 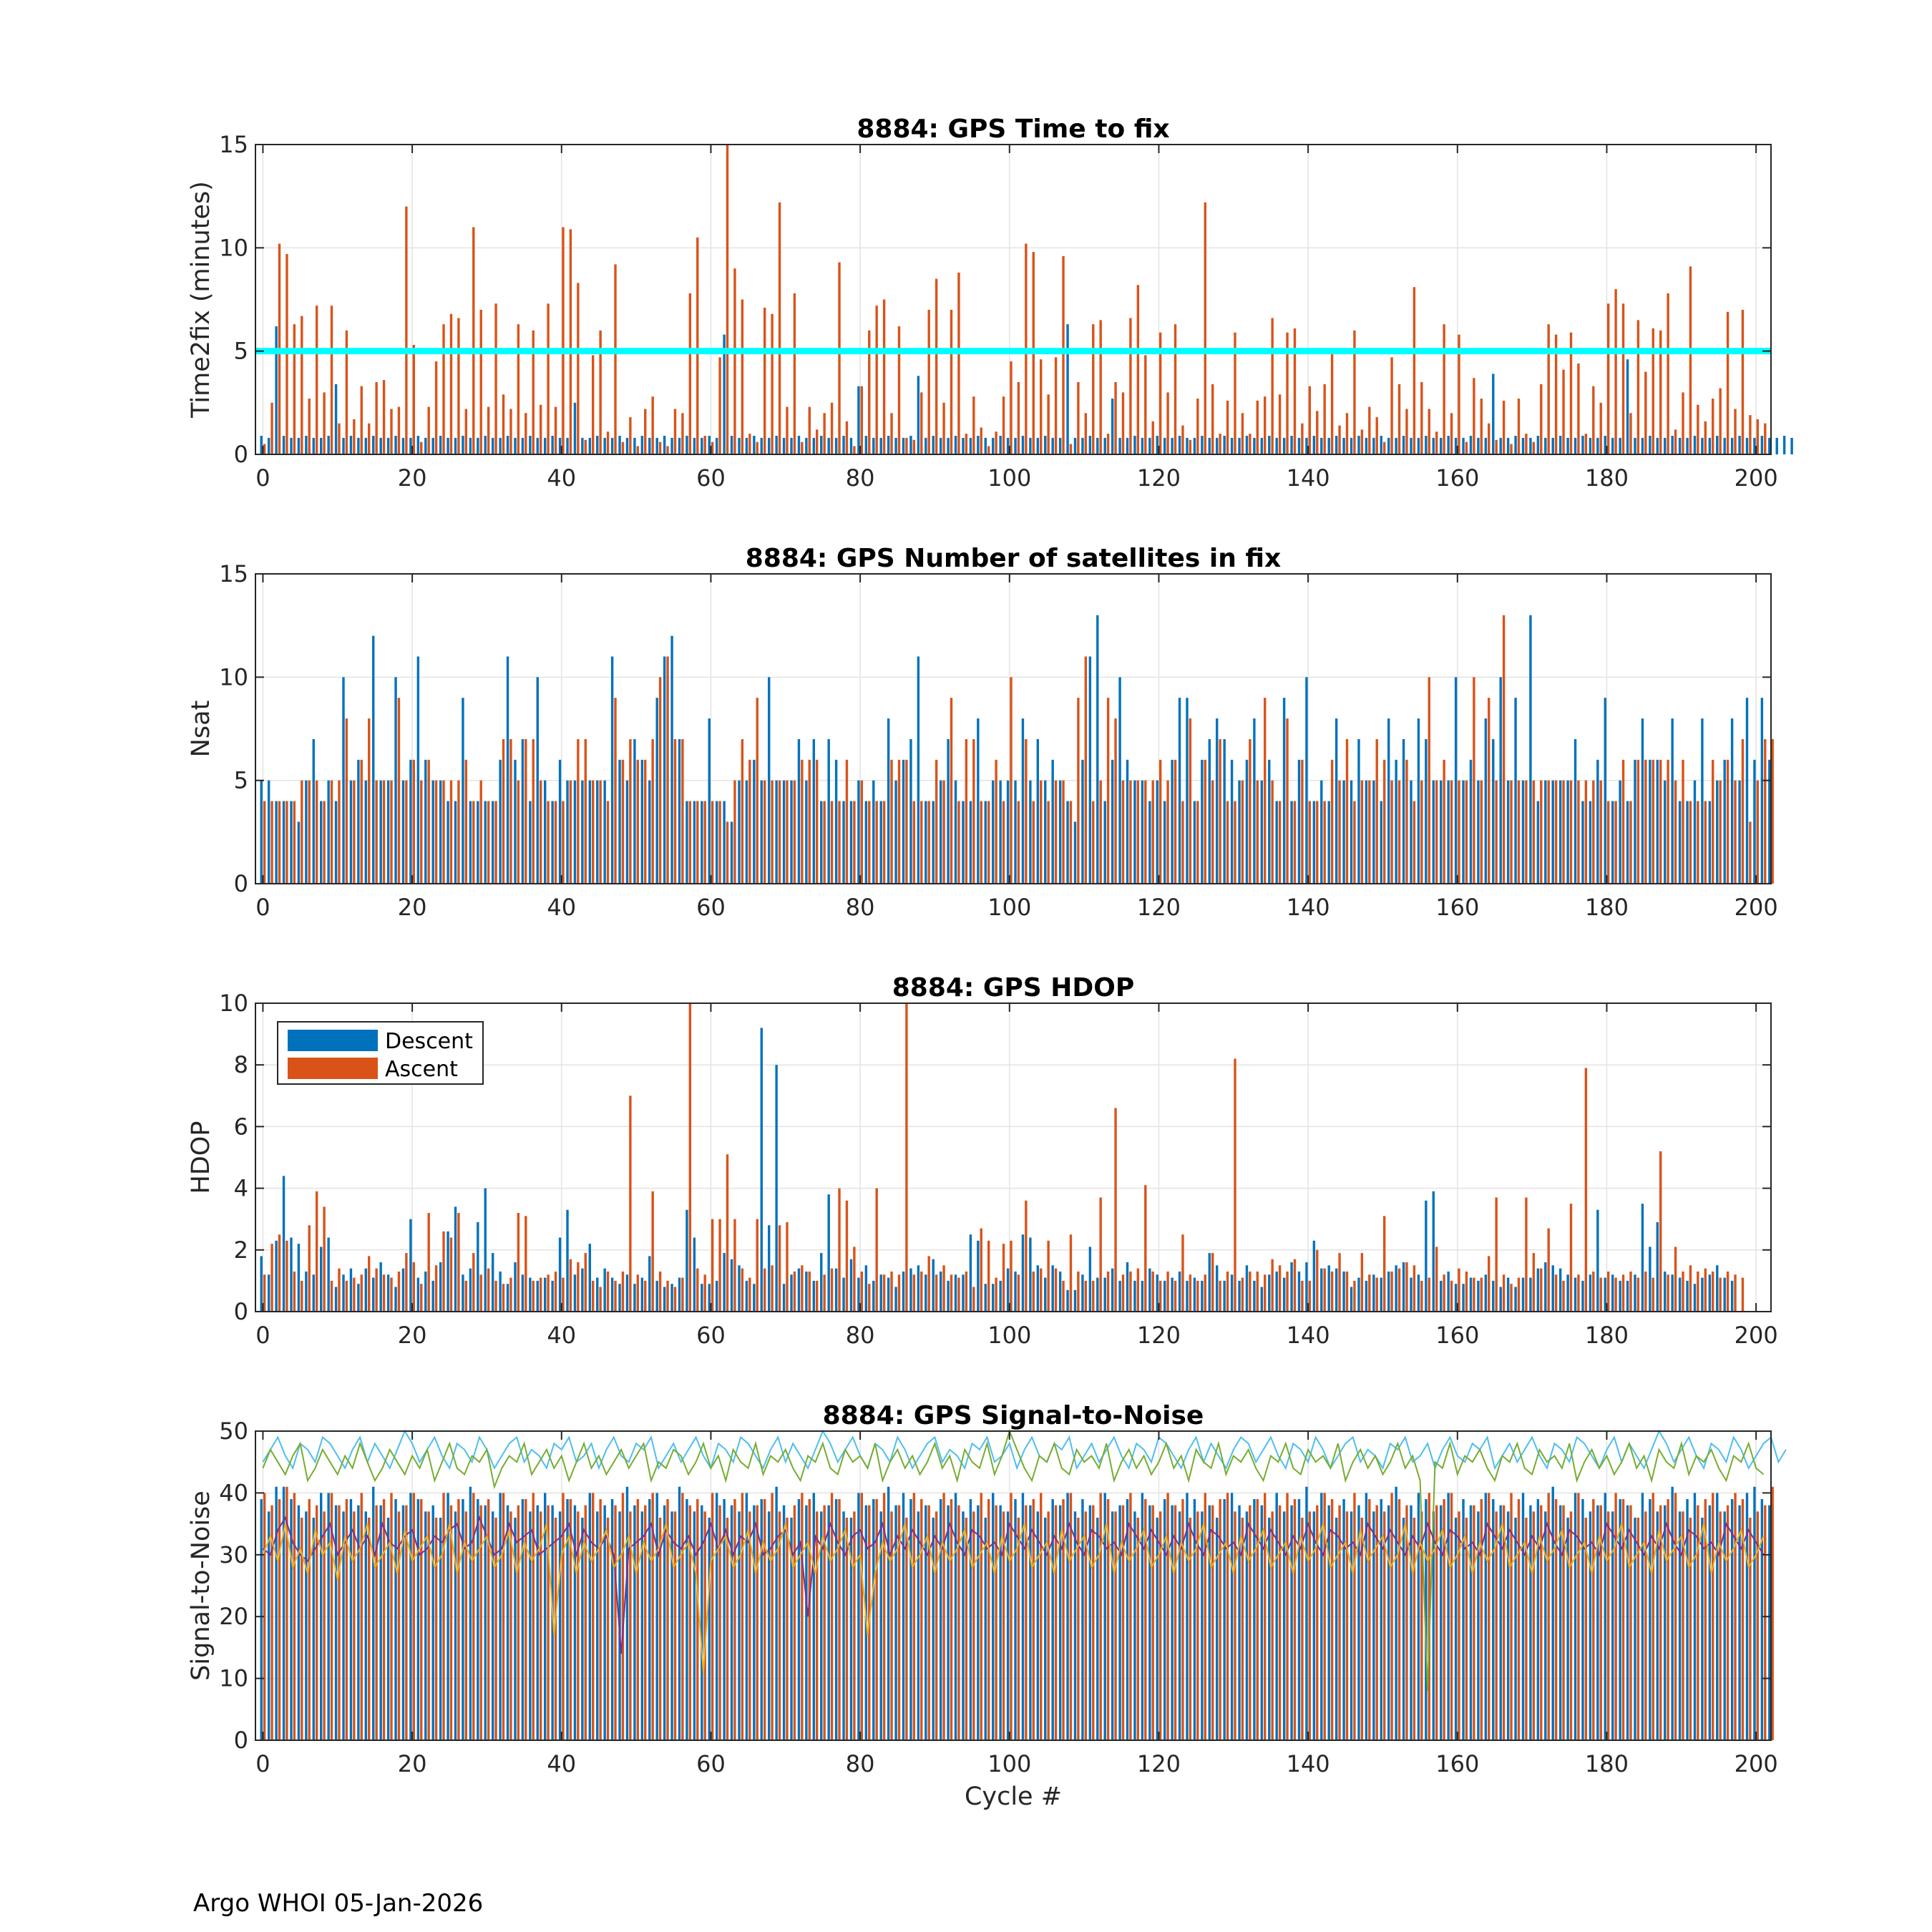 I want to click on y-tick-label: 15, so click(x=233, y=144).